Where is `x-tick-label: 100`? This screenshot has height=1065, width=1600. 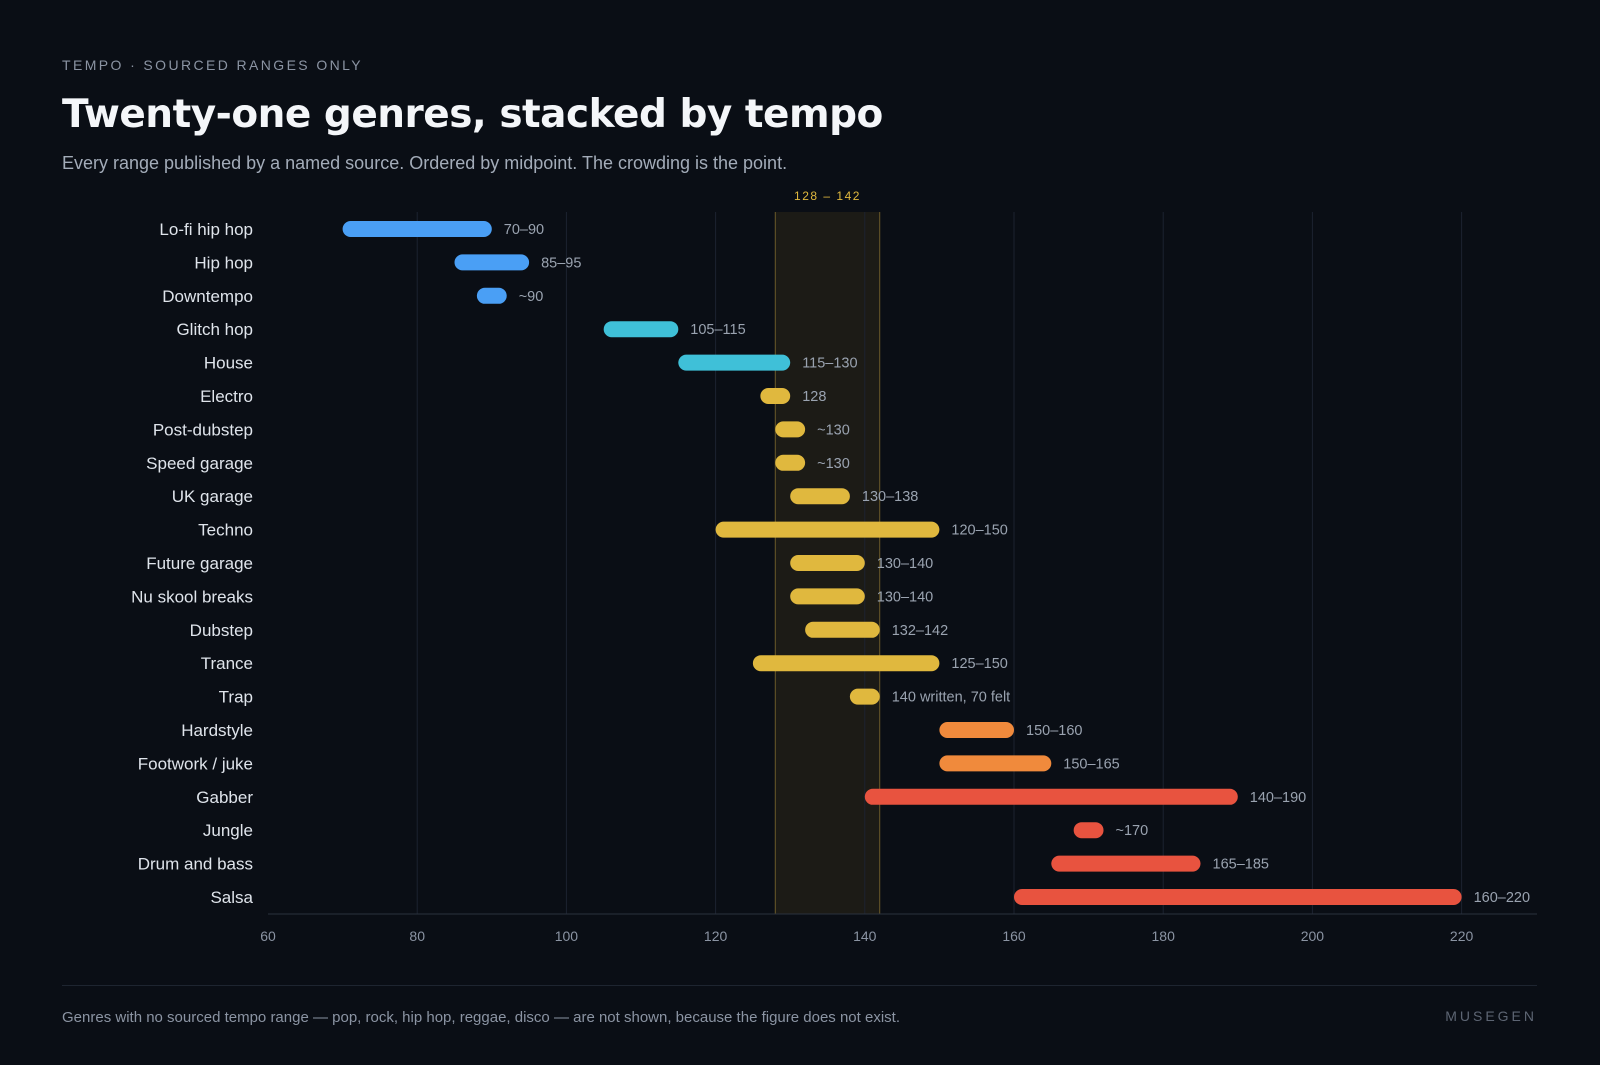 x-tick-label: 100 is located at coordinates (567, 936).